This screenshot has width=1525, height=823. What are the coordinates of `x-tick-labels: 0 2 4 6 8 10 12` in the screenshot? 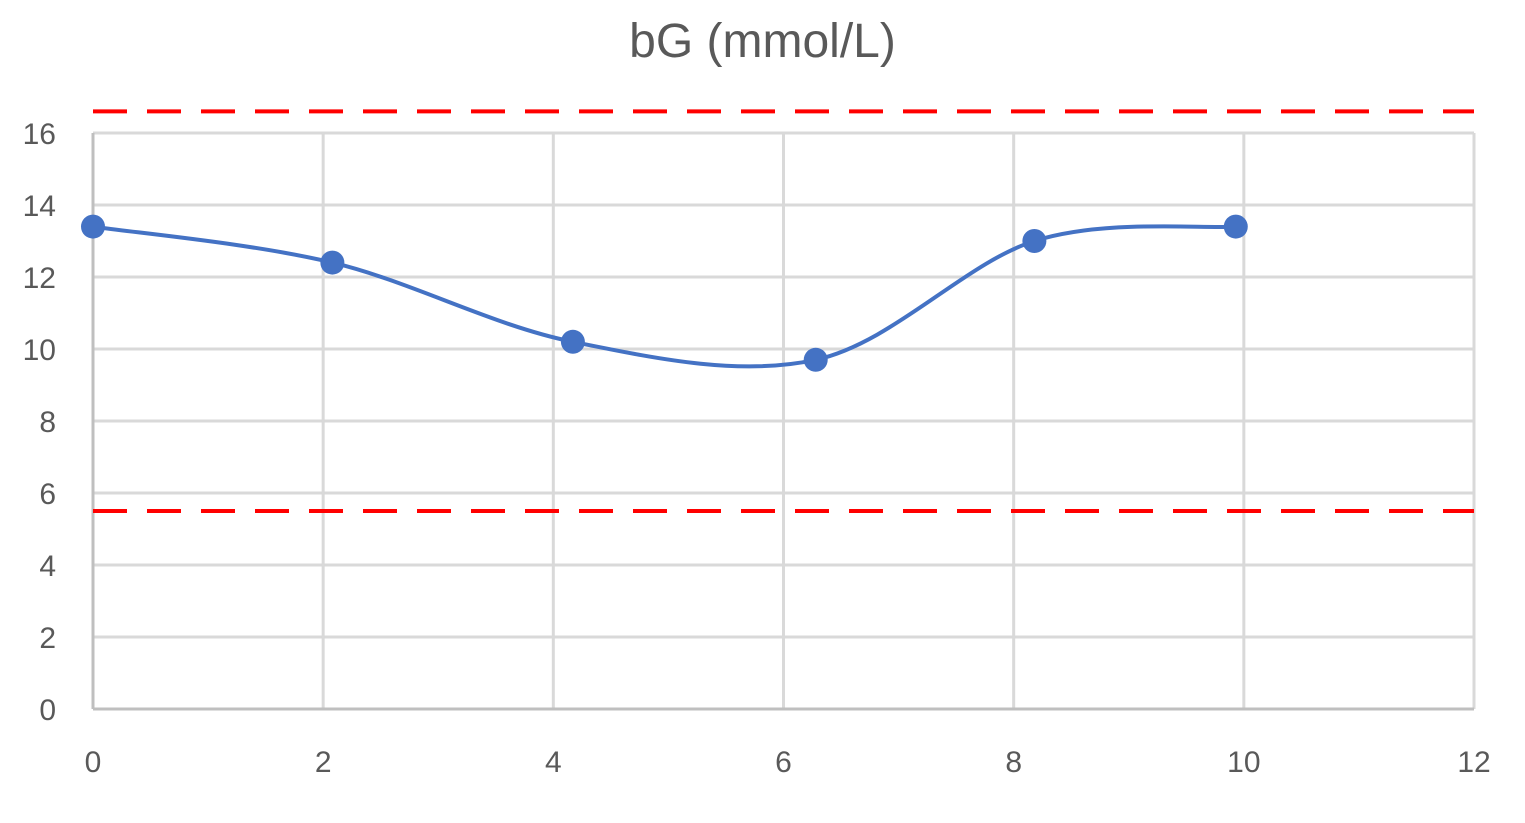 It's located at (788, 762).